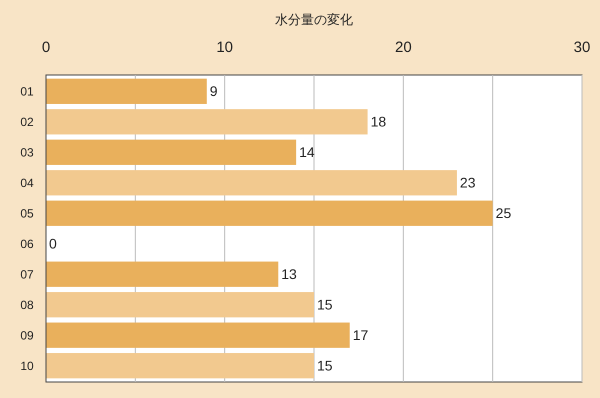  Describe the element at coordinates (289, 274) in the screenshot. I see `data-label: 13` at that location.